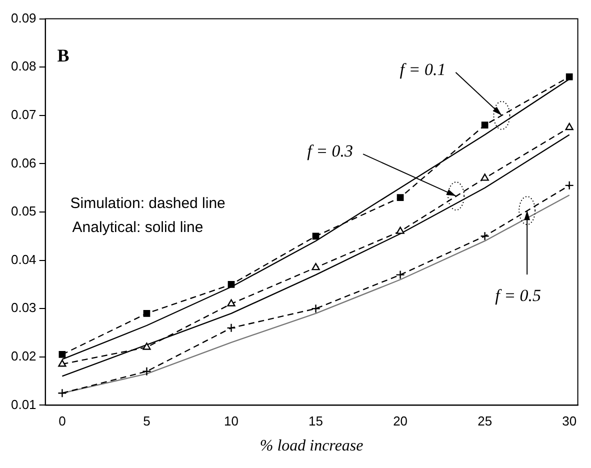 Image resolution: width=591 pixels, height=468 pixels. What do you see at coordinates (23, 211) in the screenshot?
I see `y-tick-label: 0.05` at bounding box center [23, 211].